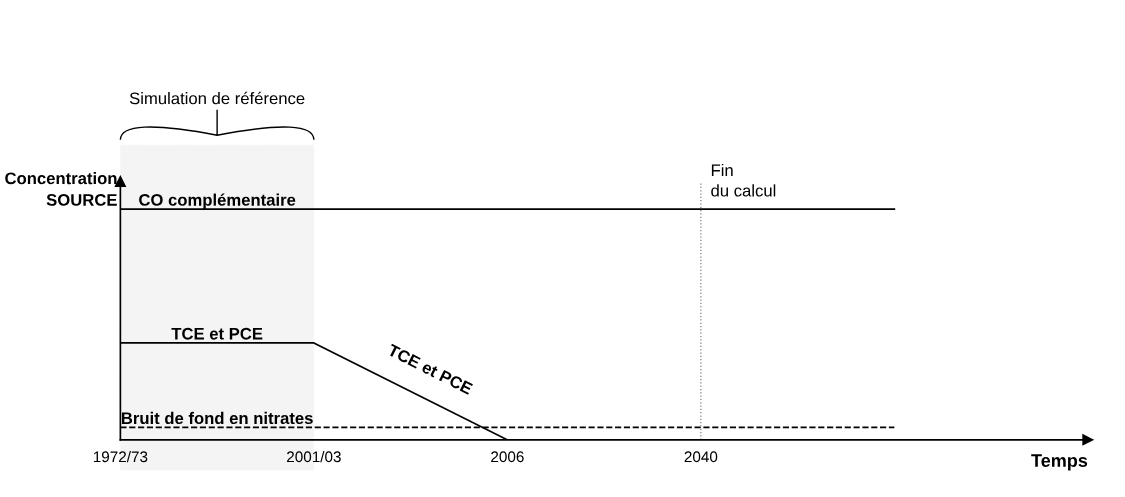  What do you see at coordinates (507, 457) in the screenshot?
I see `x-tick-label: 2006` at bounding box center [507, 457].